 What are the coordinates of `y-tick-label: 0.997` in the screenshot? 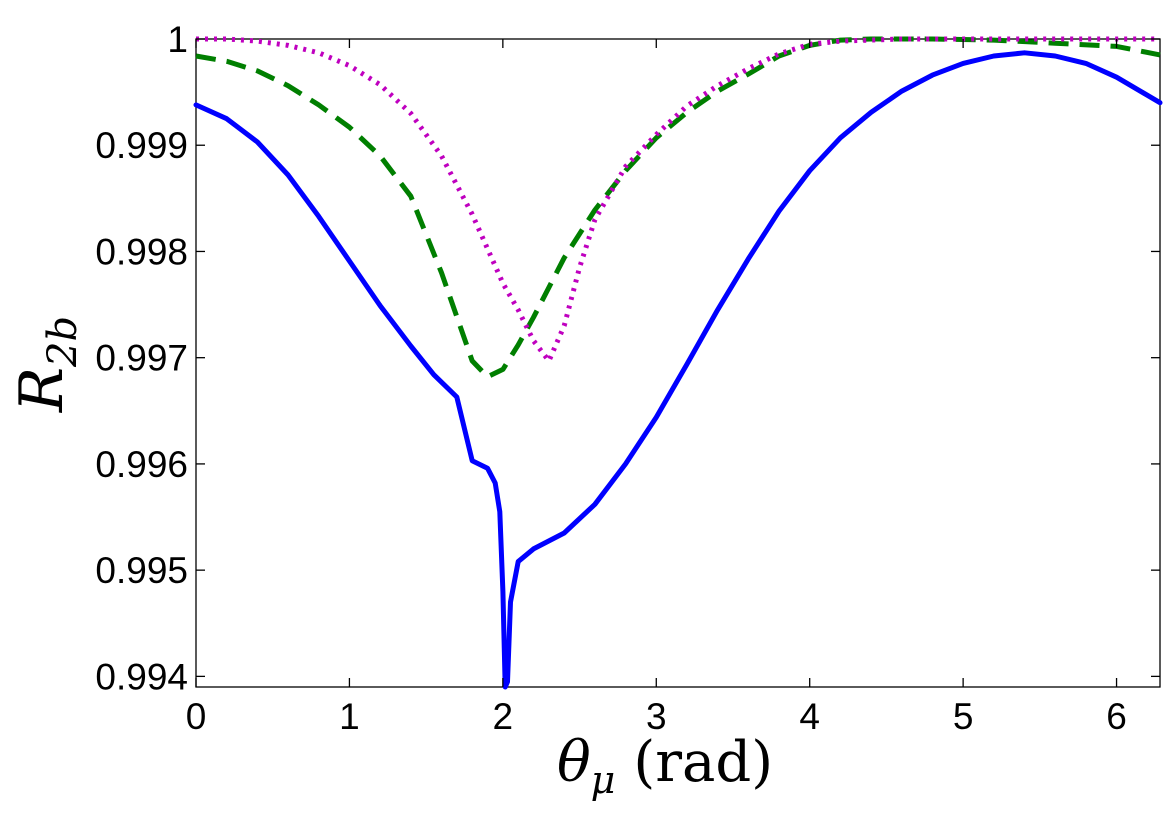 It's located at (141, 358).